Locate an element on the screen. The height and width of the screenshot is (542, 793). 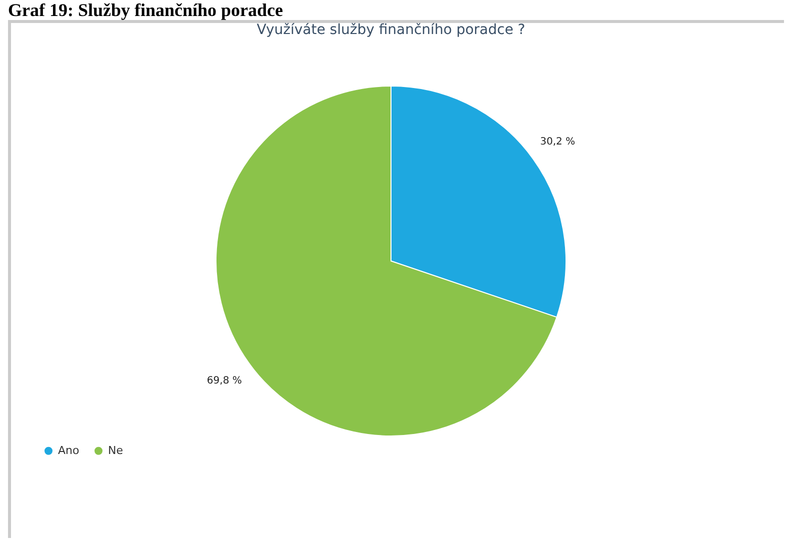
legend-label: Ano is located at coordinates (69, 450).